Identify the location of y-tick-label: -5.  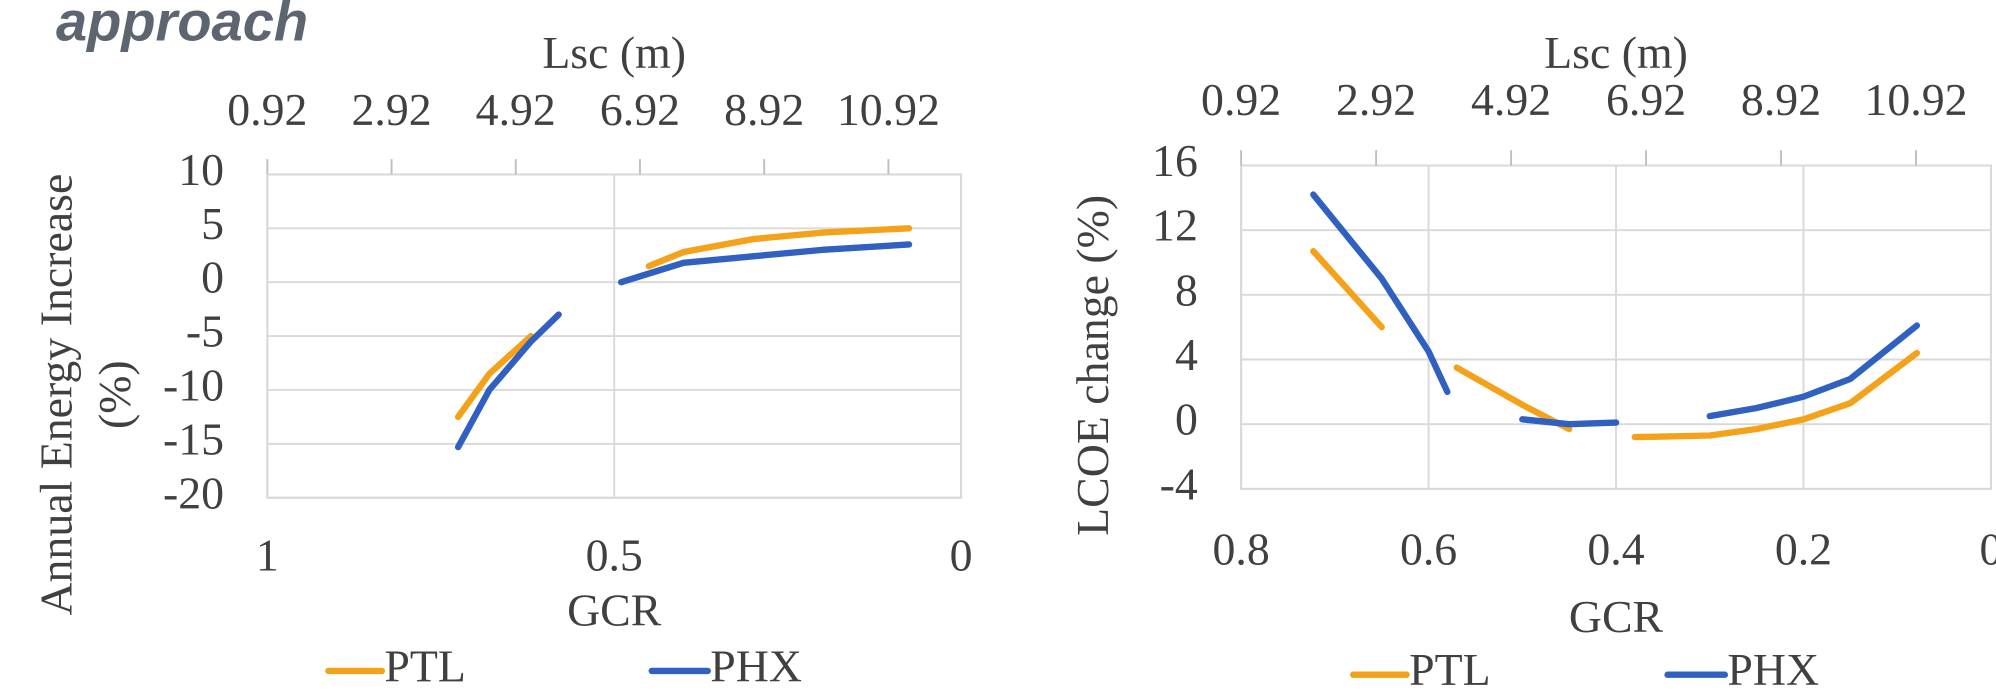
(205, 331).